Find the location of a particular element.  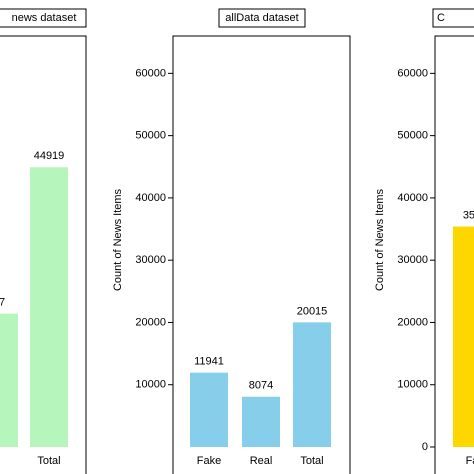

value-label: 8074 is located at coordinates (261, 386).